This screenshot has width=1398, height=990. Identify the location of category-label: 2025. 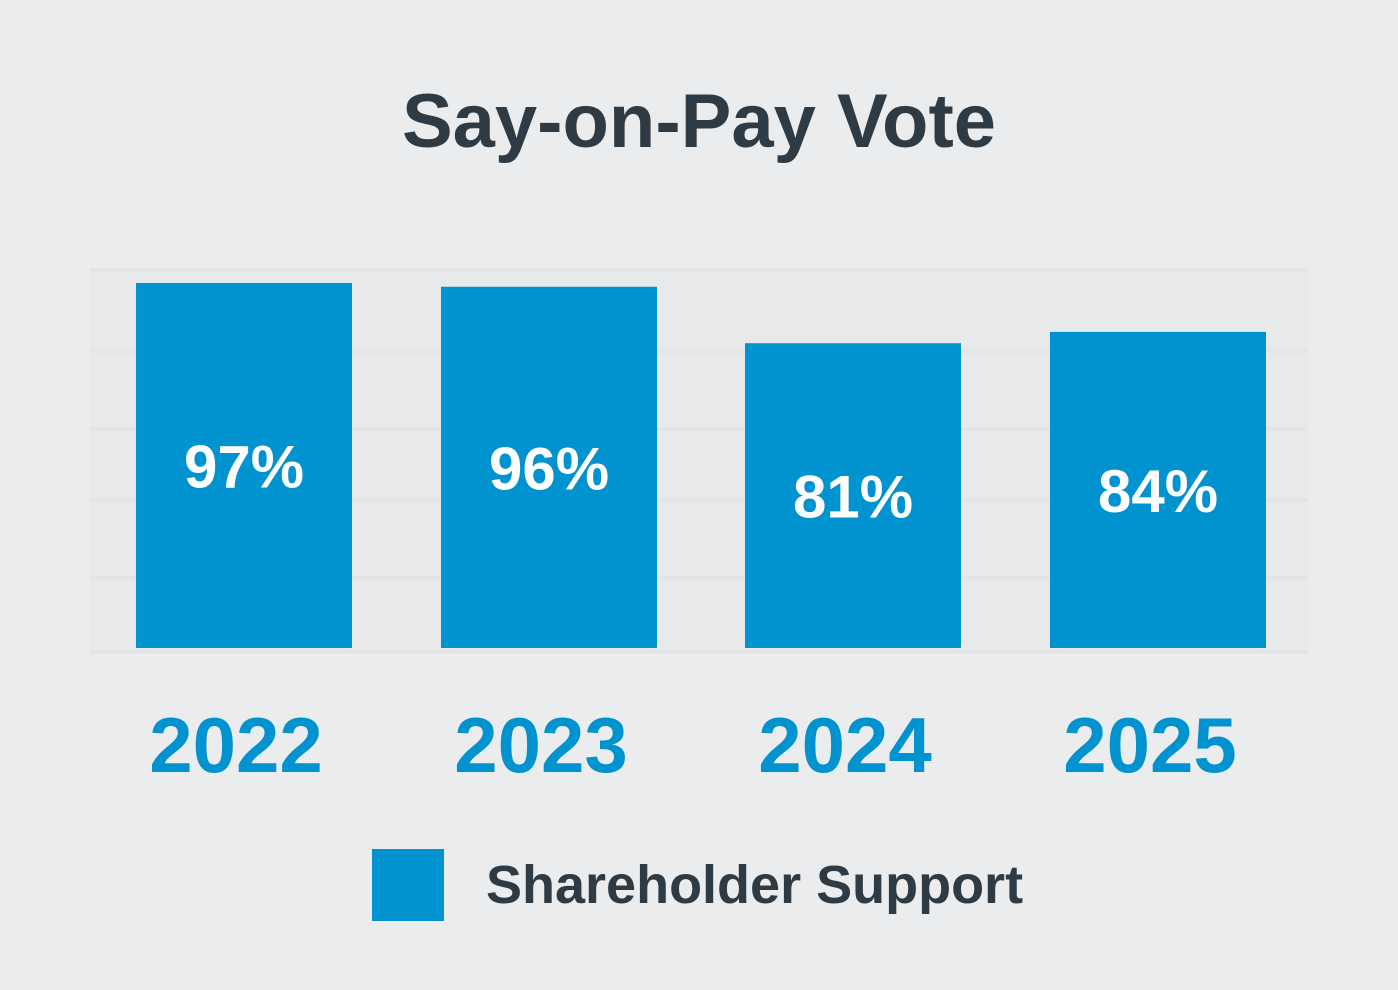
(1150, 745).